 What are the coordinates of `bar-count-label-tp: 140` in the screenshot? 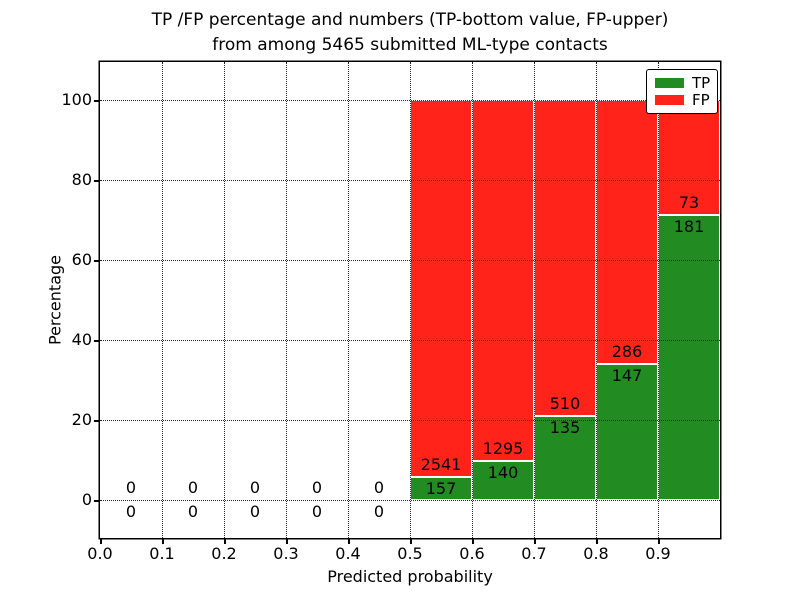 It's located at (503, 472).